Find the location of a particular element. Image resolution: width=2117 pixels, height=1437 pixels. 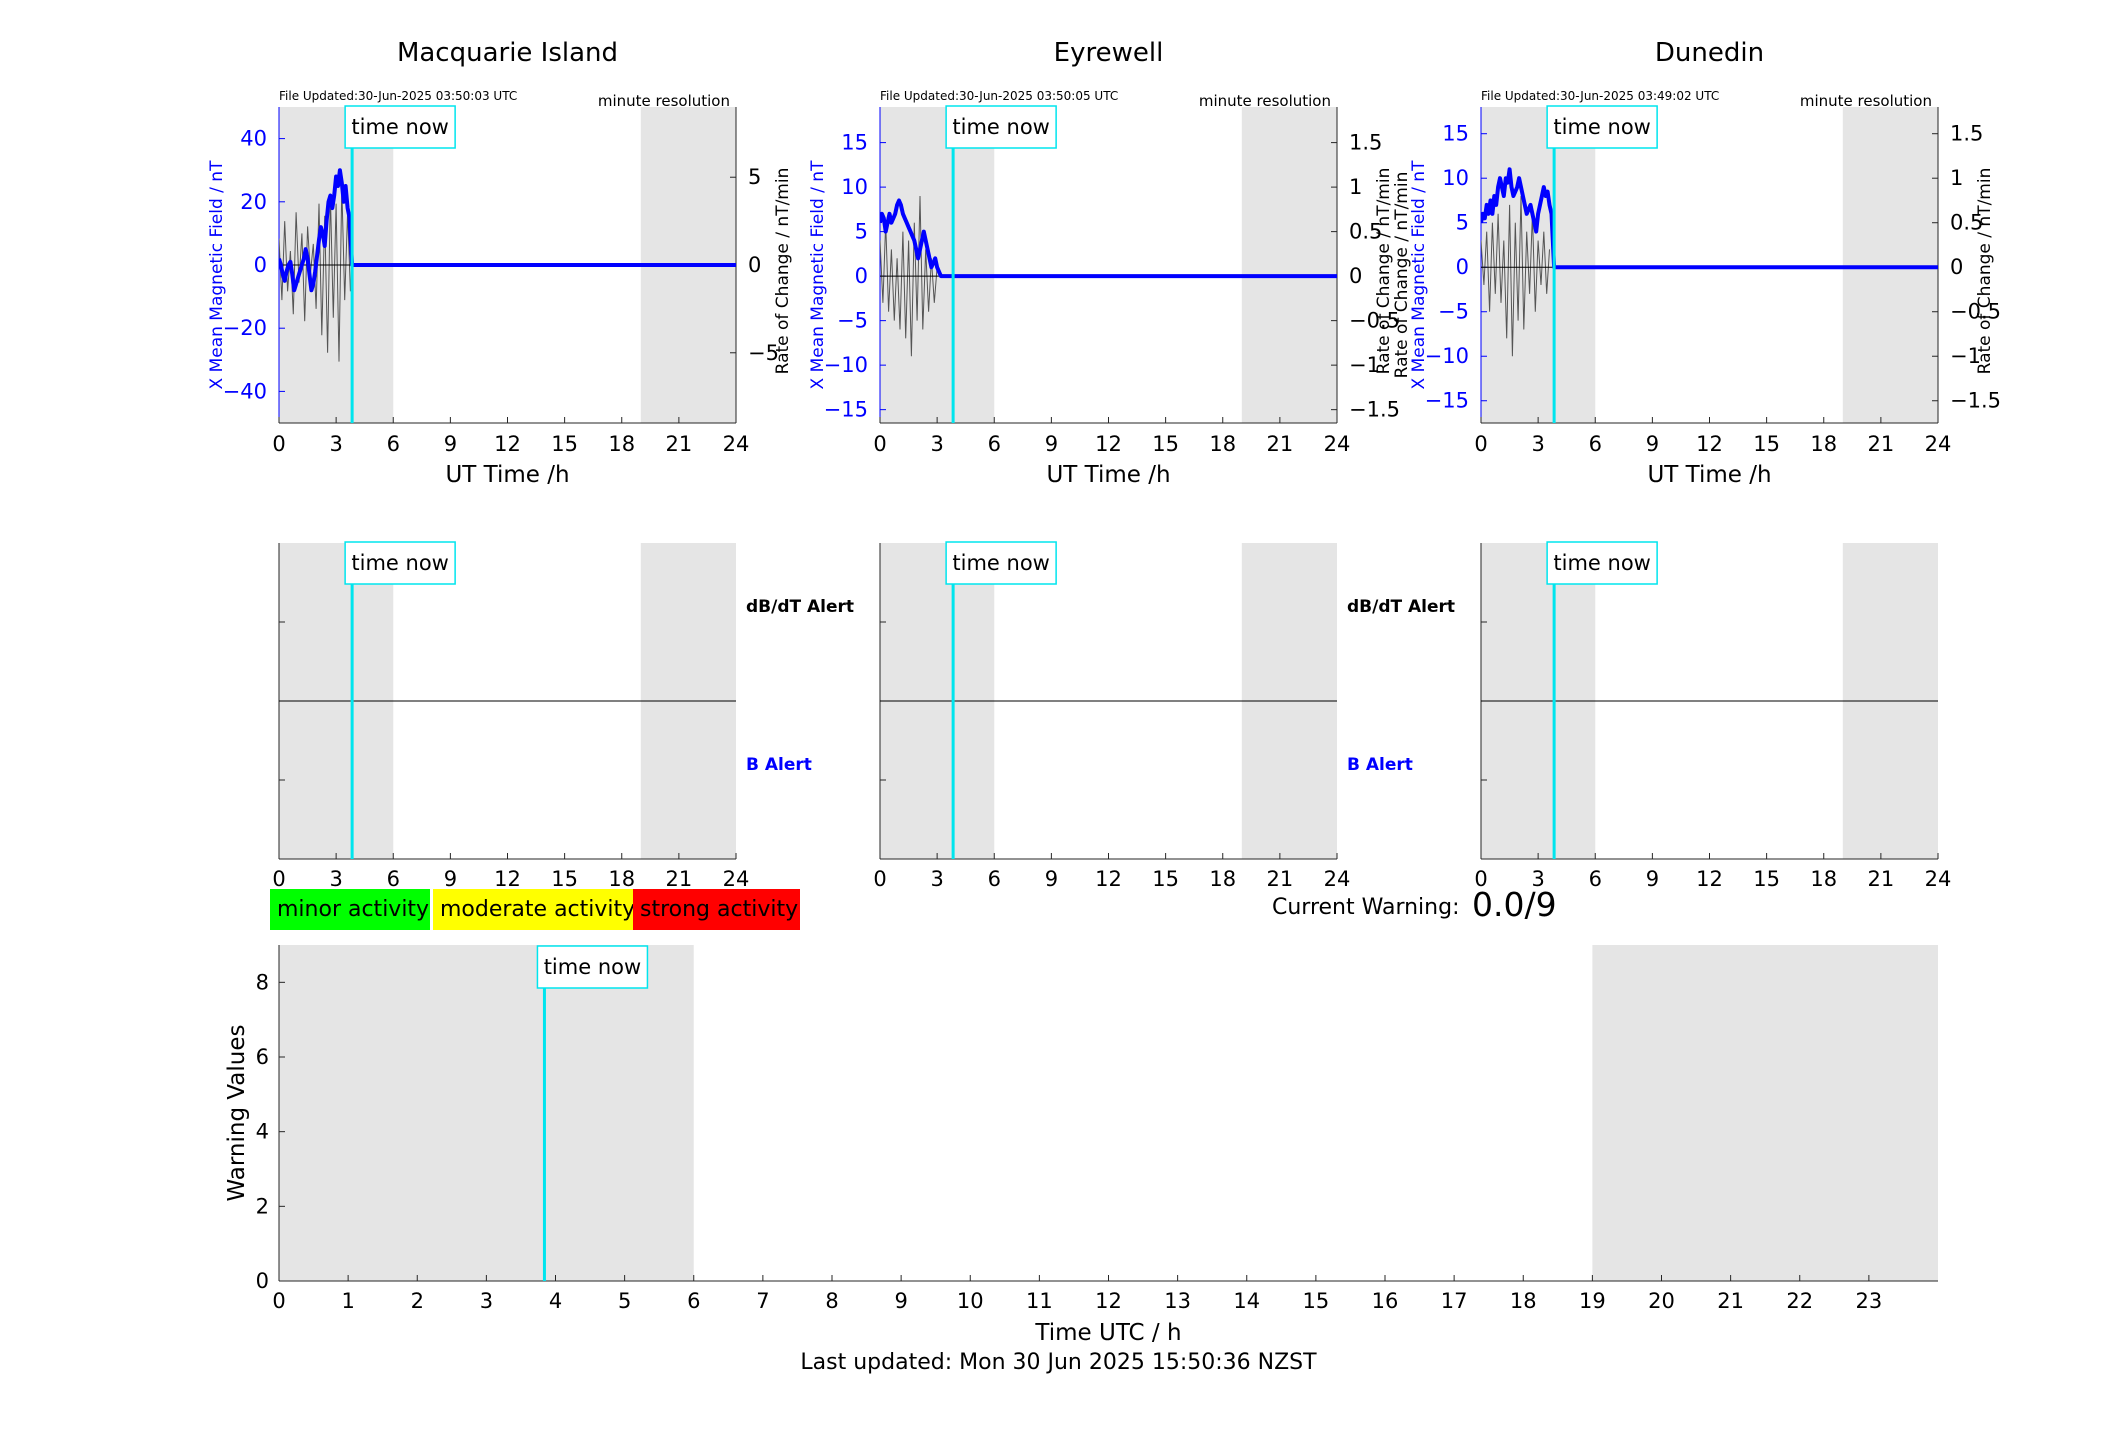

x-tick-label: 2 is located at coordinates (417, 1301).